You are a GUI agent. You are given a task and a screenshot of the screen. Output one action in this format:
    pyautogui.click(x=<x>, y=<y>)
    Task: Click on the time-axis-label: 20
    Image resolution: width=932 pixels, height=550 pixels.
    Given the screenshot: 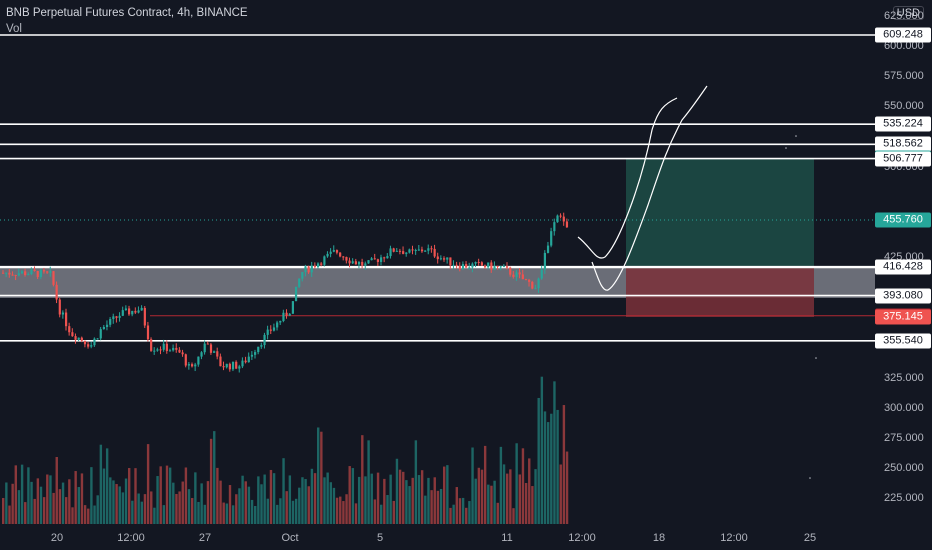 What is the action you would take?
    pyautogui.click(x=57, y=538)
    